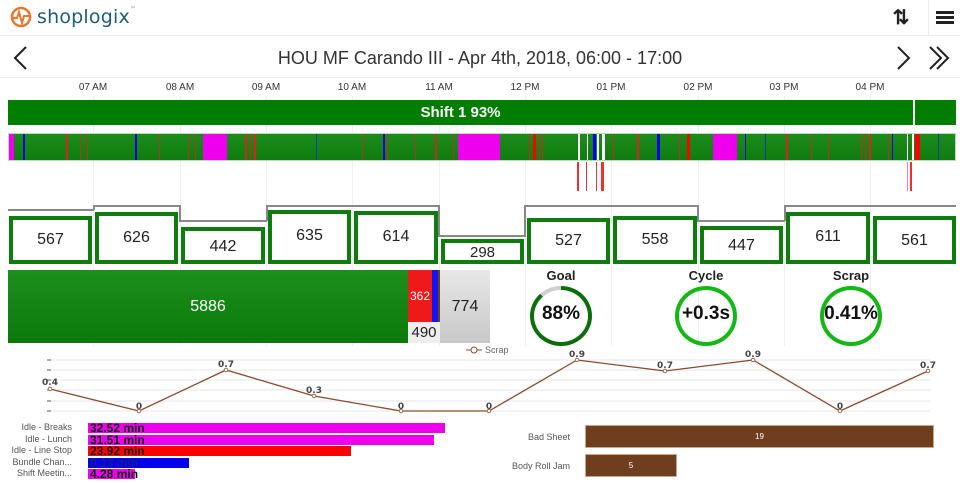  I want to click on chart-legend: Scrap, so click(487, 350).